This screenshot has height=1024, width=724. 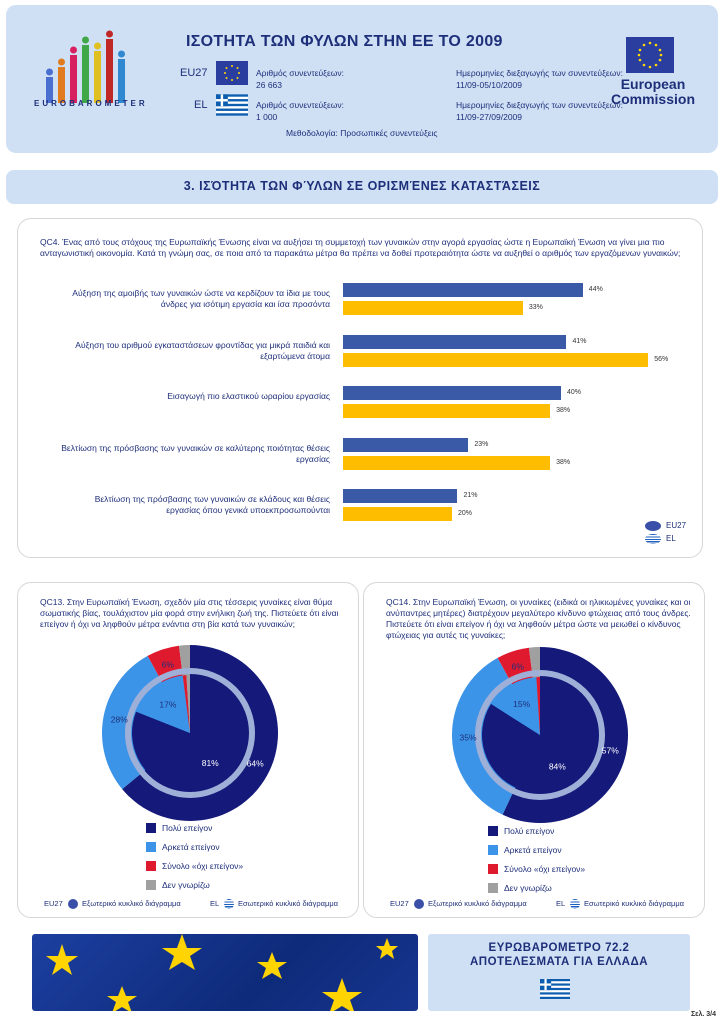 What do you see at coordinates (489, 85) in the screenshot?
I see `eu27-dates-value: 11/09-05/10/2009` at bounding box center [489, 85].